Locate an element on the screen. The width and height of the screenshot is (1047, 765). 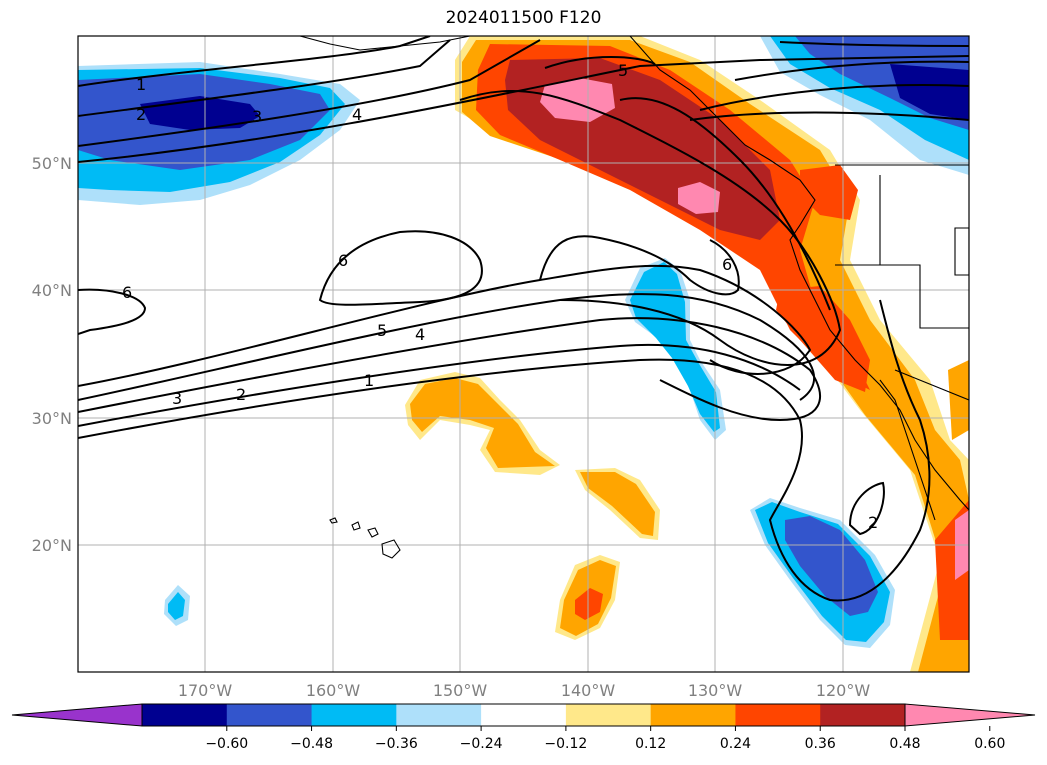
colorbar-tick-label: −0.36 is located at coordinates (396, 744).